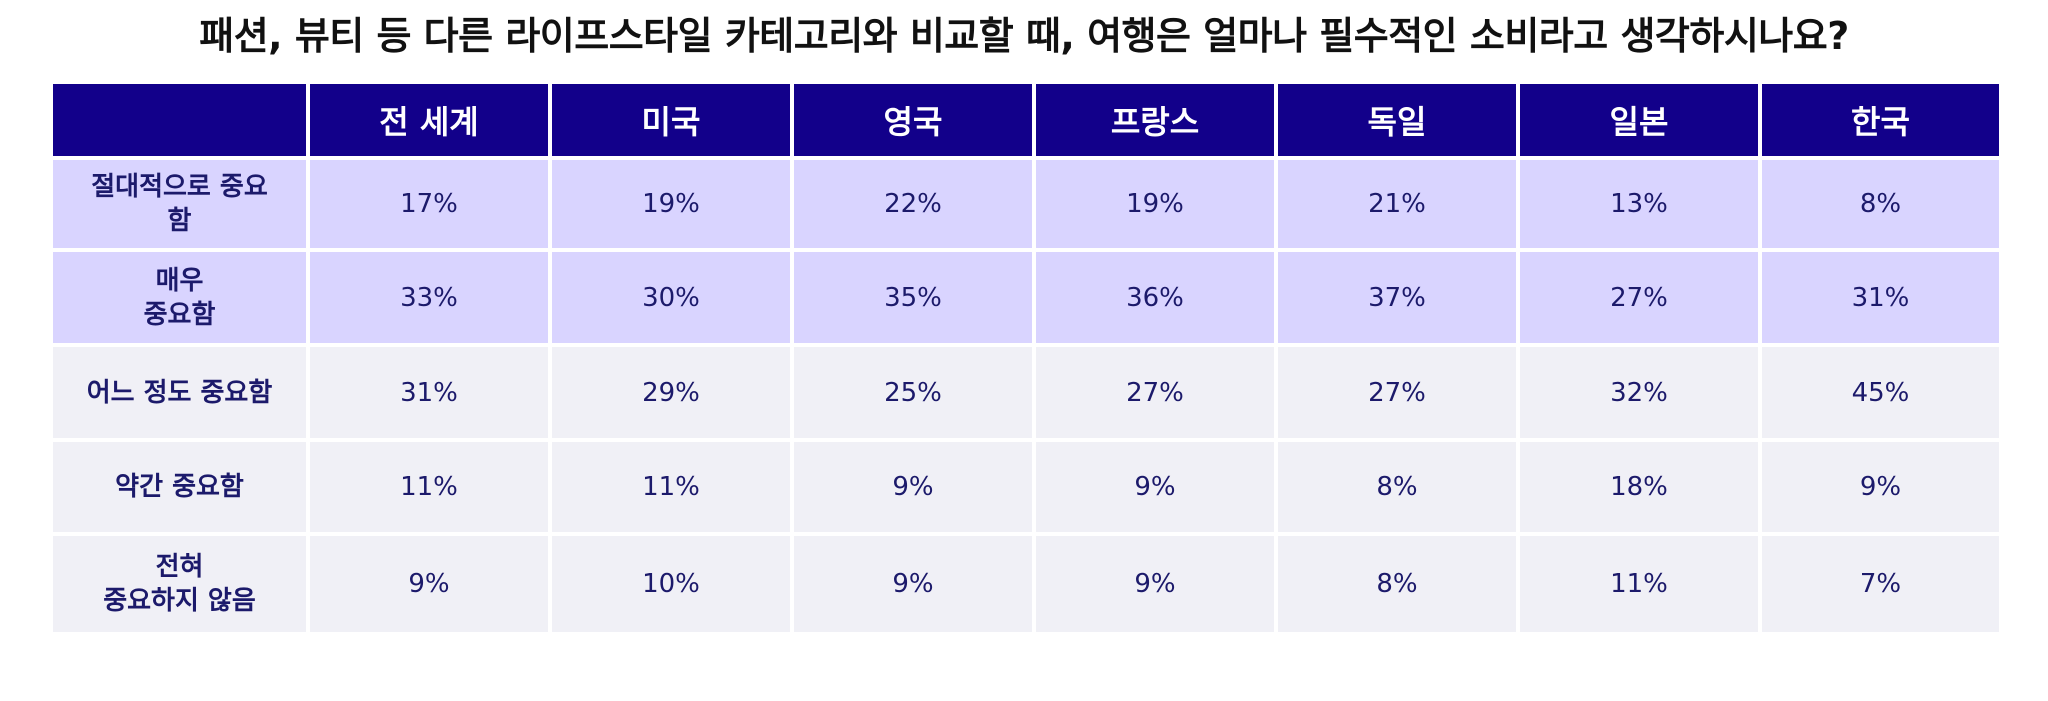  I want to click on value-cell-uk: 35%, so click(913, 297).